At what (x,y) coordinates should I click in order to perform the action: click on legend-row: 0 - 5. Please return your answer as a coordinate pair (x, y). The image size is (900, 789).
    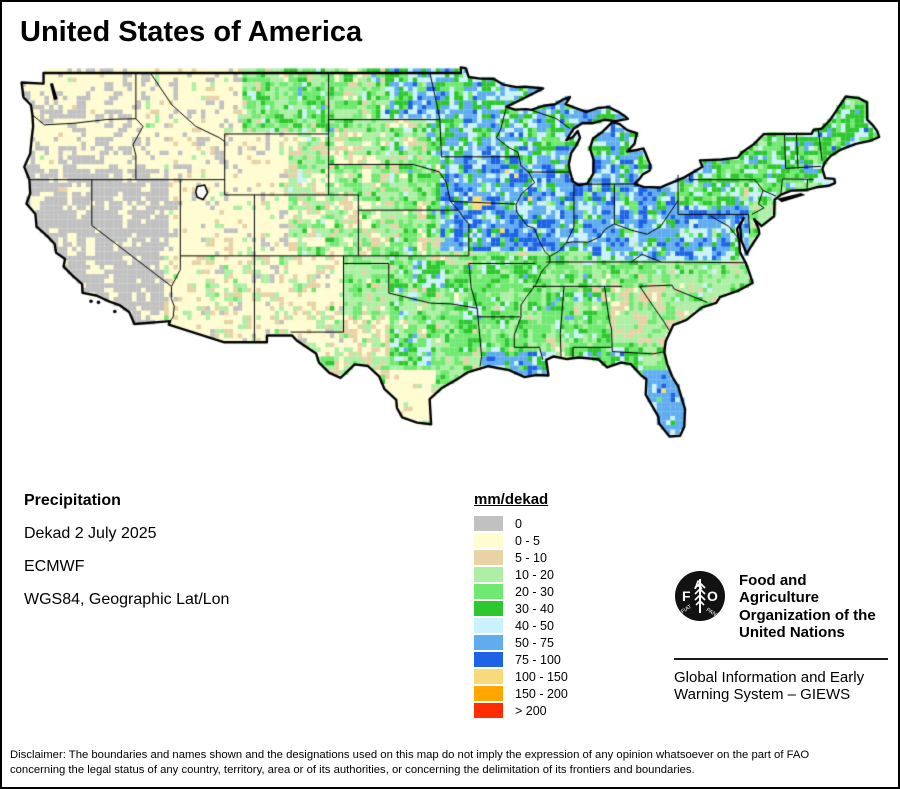
    Looking at the image, I should click on (521, 540).